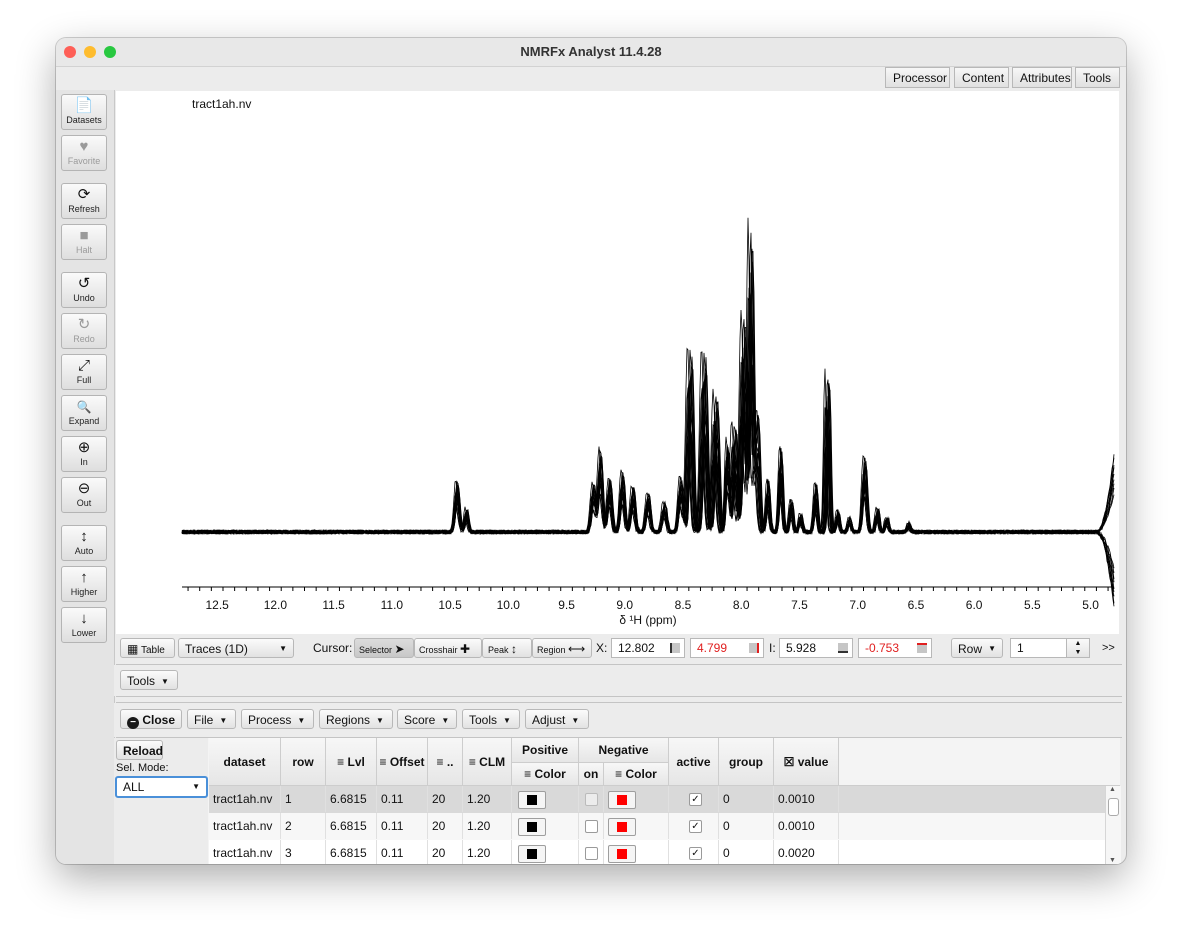 This screenshot has width=1182, height=939. I want to click on expand-button: 🔍 Expand, so click(84, 413).